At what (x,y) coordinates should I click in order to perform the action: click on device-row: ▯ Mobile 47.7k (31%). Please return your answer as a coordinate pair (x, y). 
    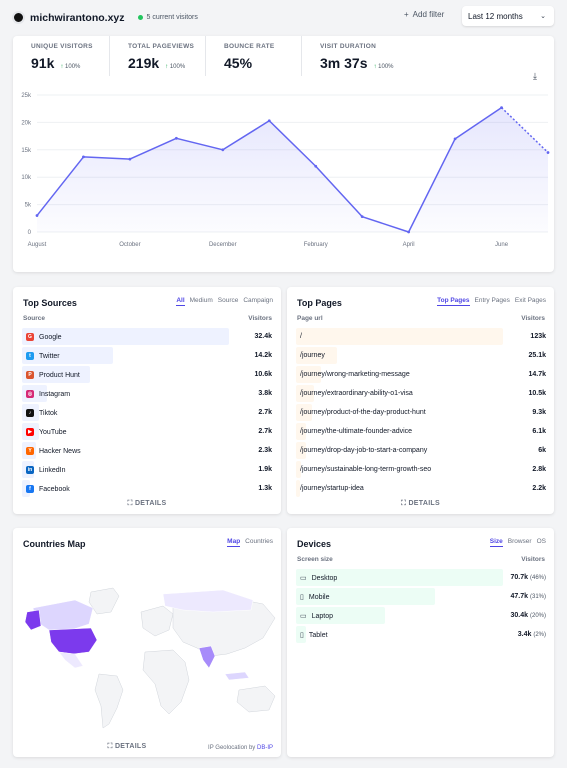
    Looking at the image, I should click on (421, 596).